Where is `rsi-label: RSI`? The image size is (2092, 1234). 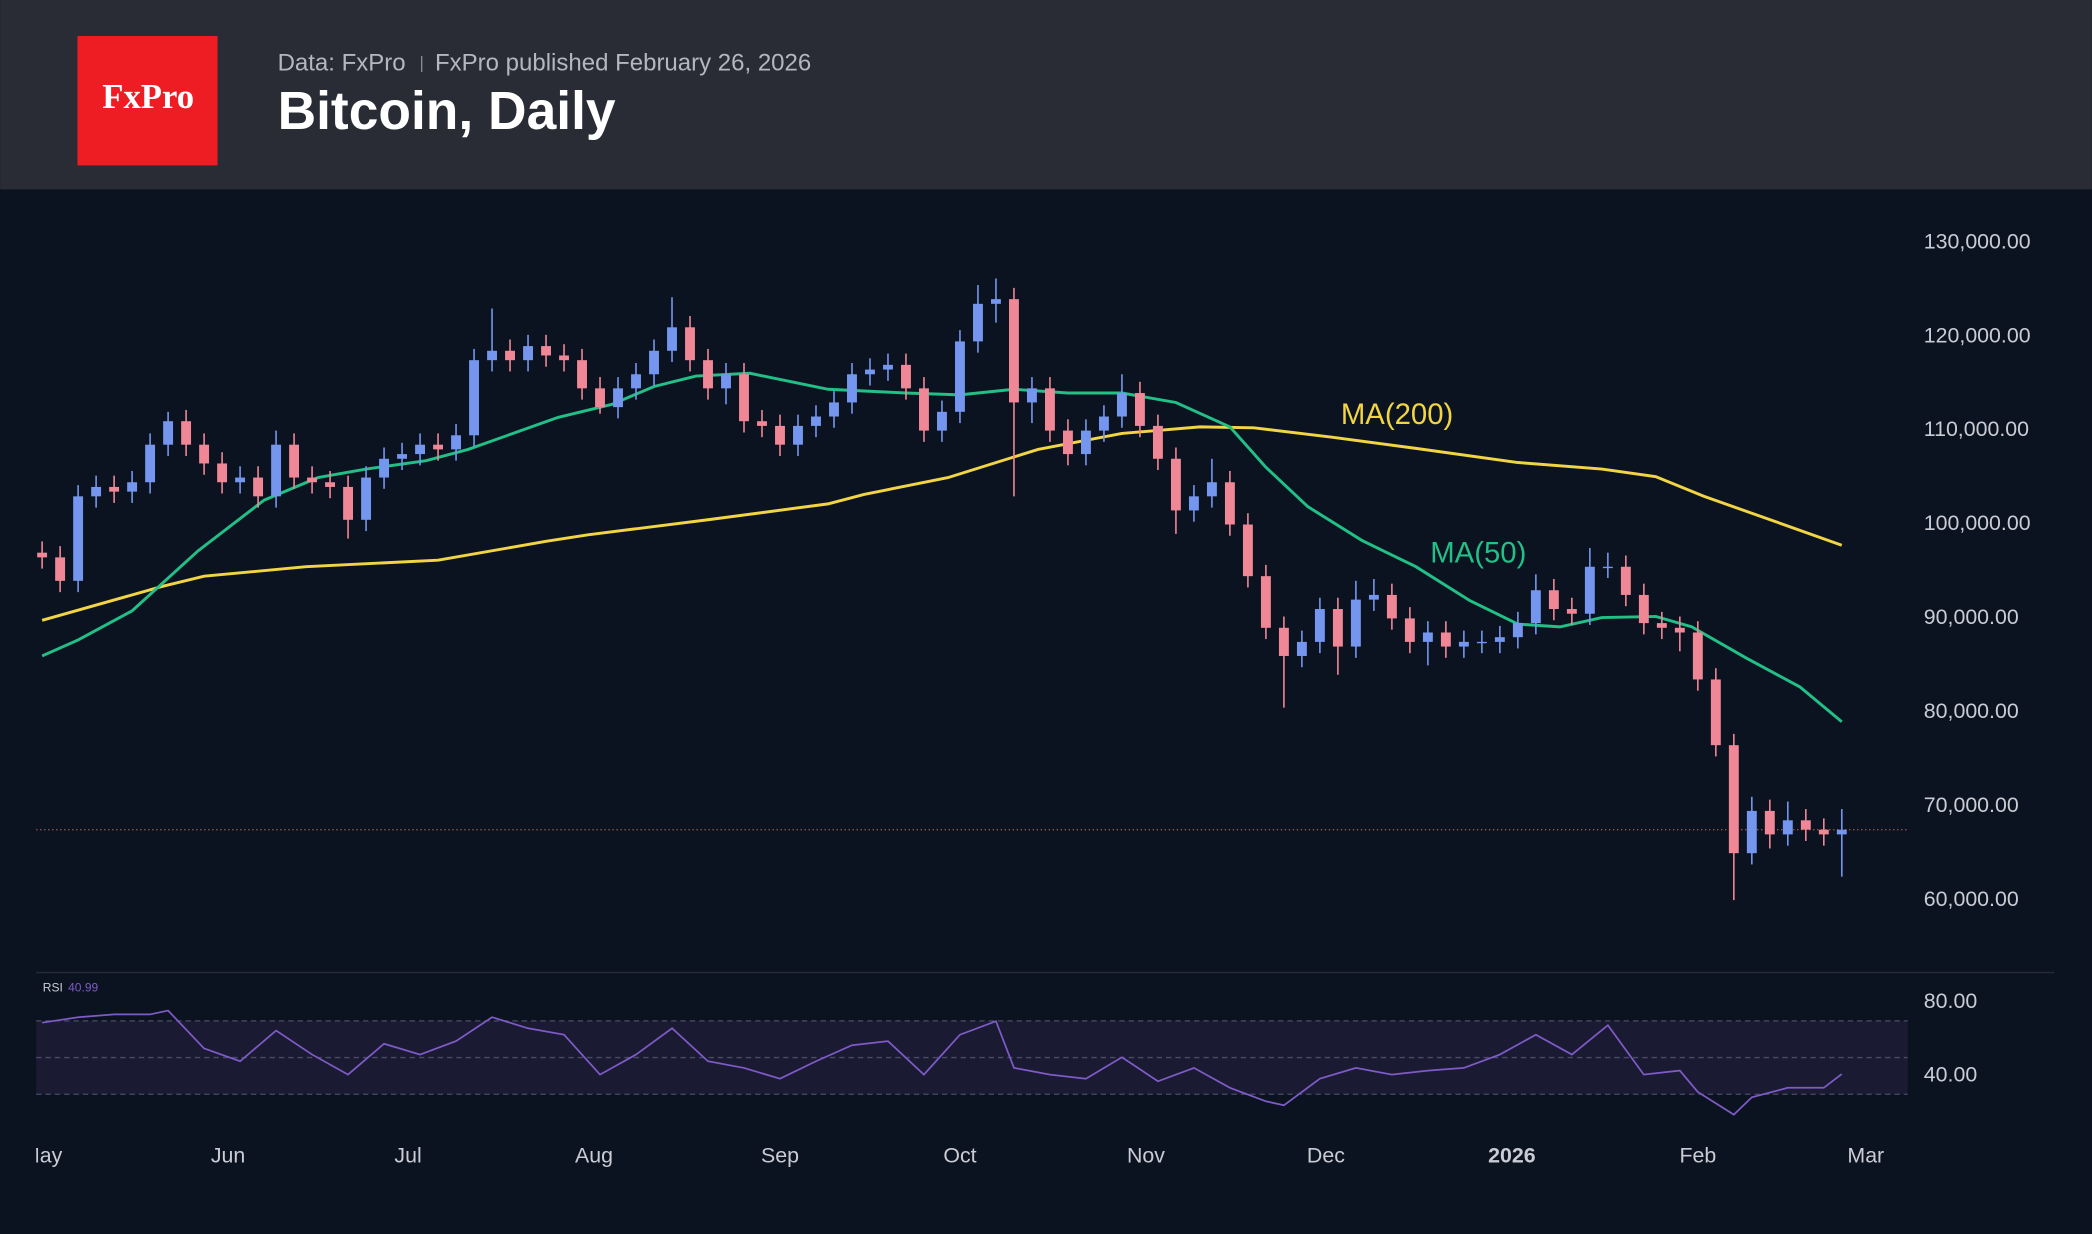 rsi-label: RSI is located at coordinates (53, 988).